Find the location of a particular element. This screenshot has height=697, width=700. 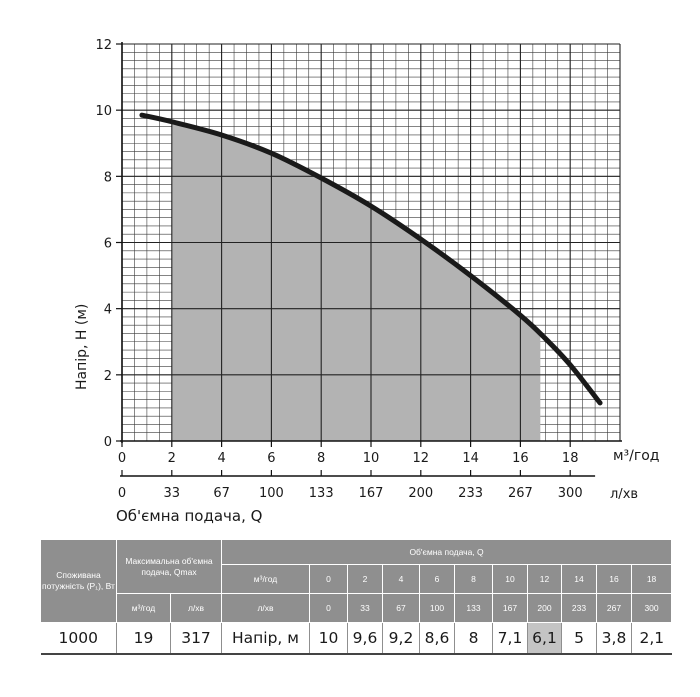

y-tick-label: 8 is located at coordinates (108, 177).